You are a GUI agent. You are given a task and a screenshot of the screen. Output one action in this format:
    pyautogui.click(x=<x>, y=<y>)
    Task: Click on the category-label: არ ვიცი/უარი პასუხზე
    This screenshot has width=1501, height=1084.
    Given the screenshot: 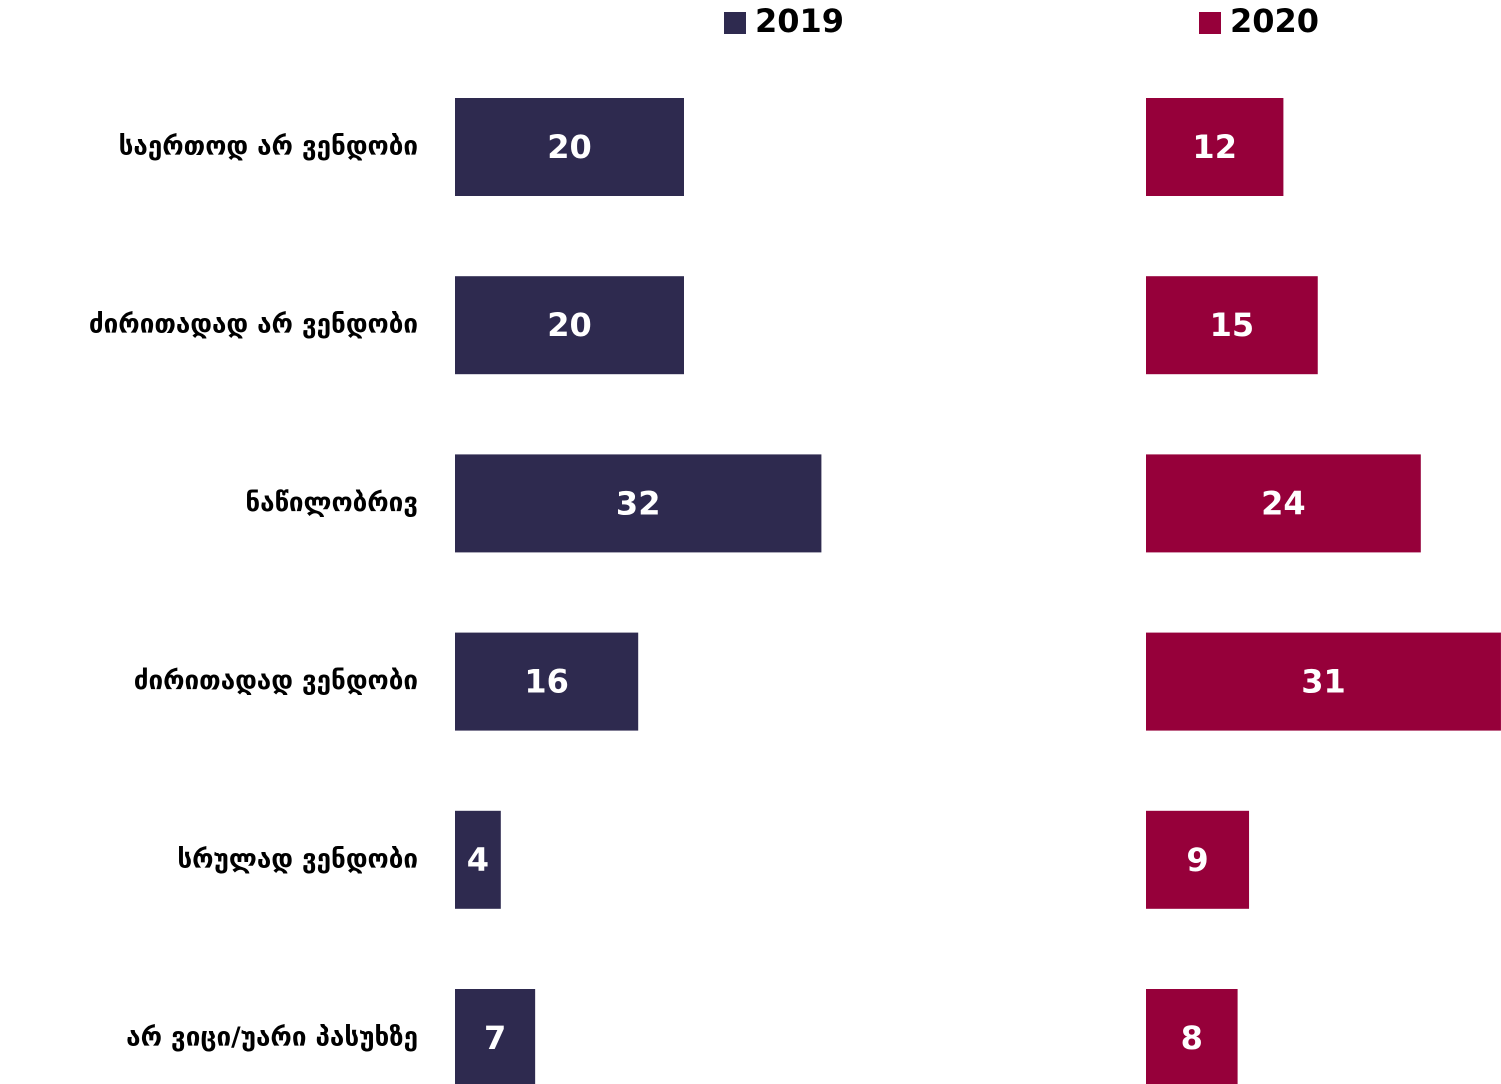 What is the action you would take?
    pyautogui.click(x=272, y=1038)
    